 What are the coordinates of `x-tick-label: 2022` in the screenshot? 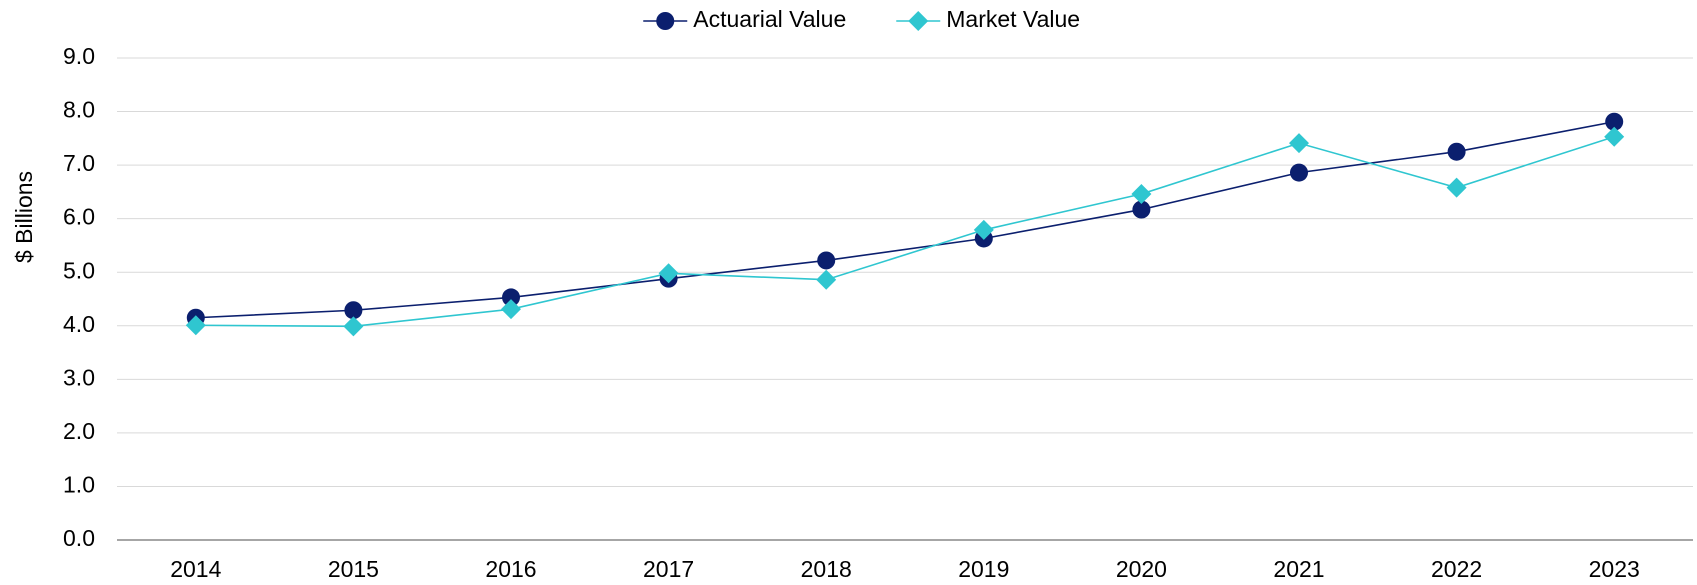 It's located at (1456, 569).